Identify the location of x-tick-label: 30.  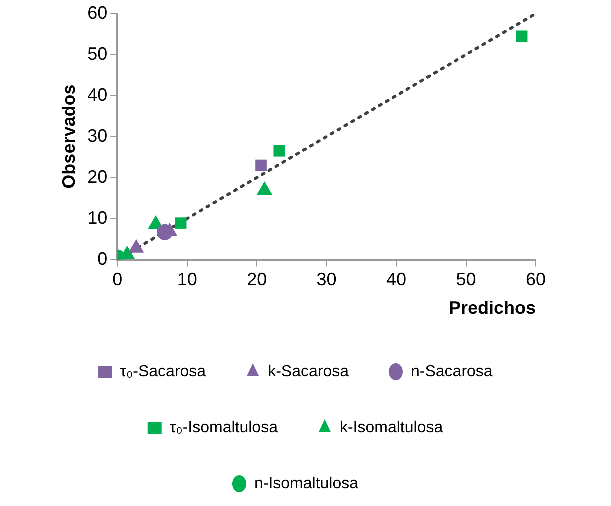
(326, 280).